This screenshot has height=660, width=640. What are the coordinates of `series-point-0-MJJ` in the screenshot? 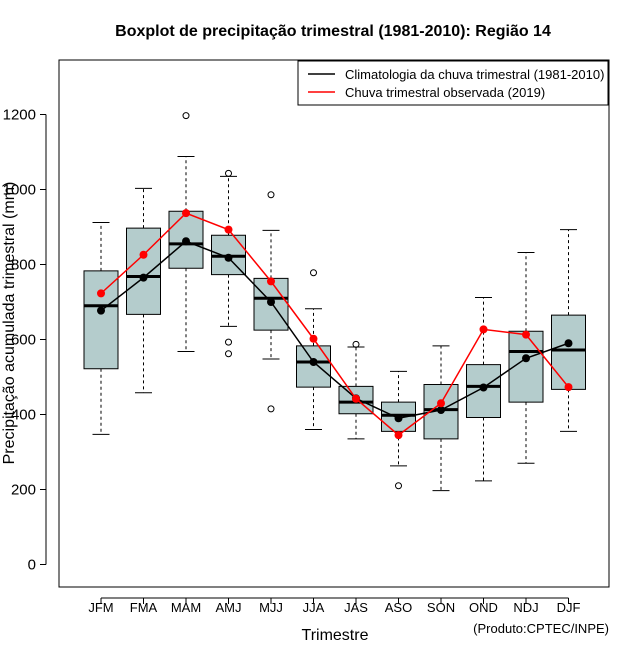 It's located at (271, 302).